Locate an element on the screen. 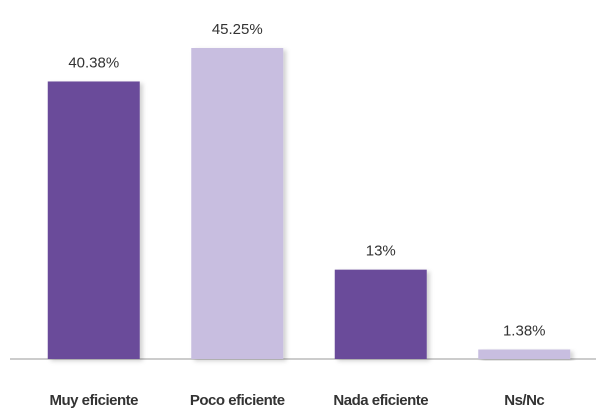  value-label: 13% is located at coordinates (381, 251).